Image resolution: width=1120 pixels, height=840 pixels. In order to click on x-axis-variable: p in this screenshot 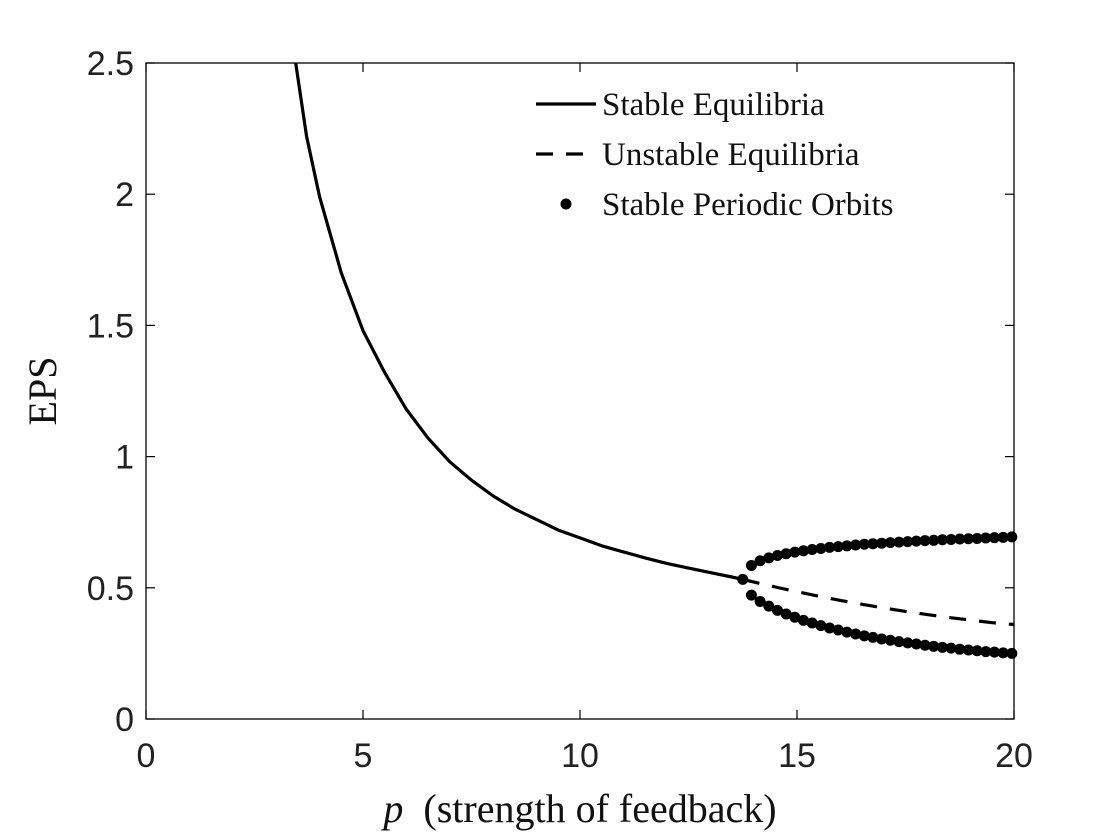, I will do `click(391, 808)`.